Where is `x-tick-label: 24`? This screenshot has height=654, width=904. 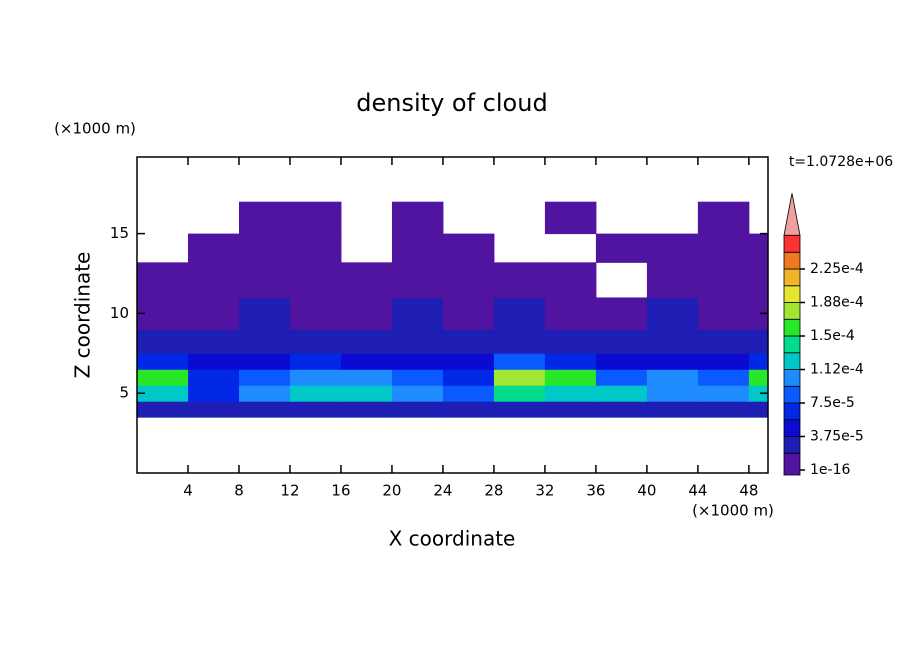 x-tick-label: 24 is located at coordinates (442, 491).